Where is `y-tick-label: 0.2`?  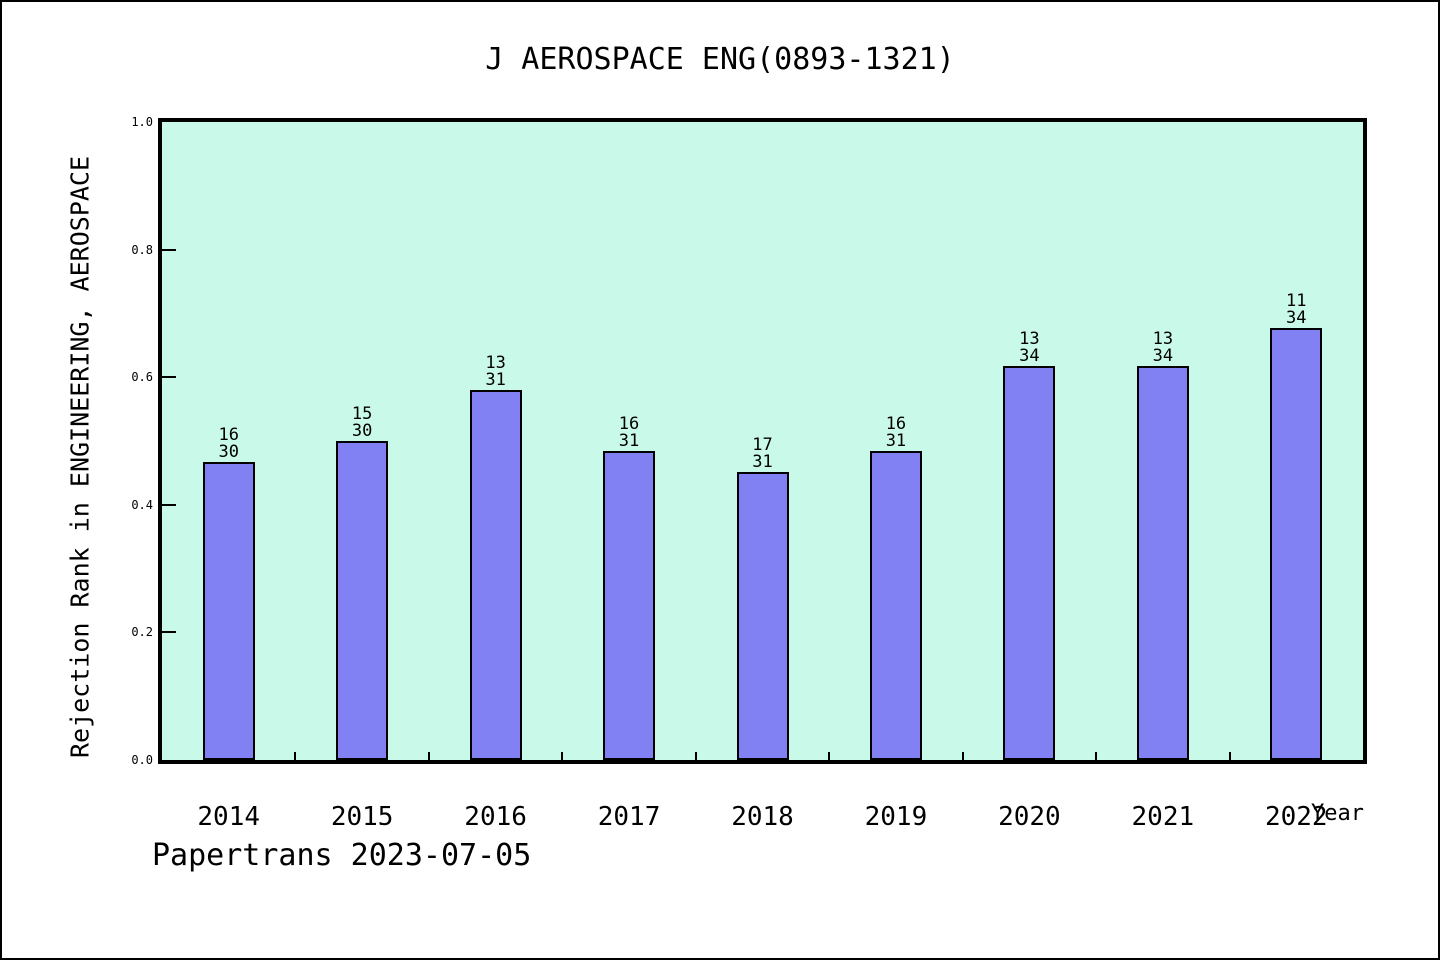 y-tick-label: 0.2 is located at coordinates (142, 632).